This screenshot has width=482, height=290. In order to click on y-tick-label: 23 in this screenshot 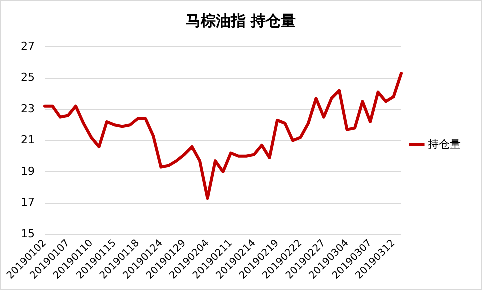, I will do `click(27, 109)`.